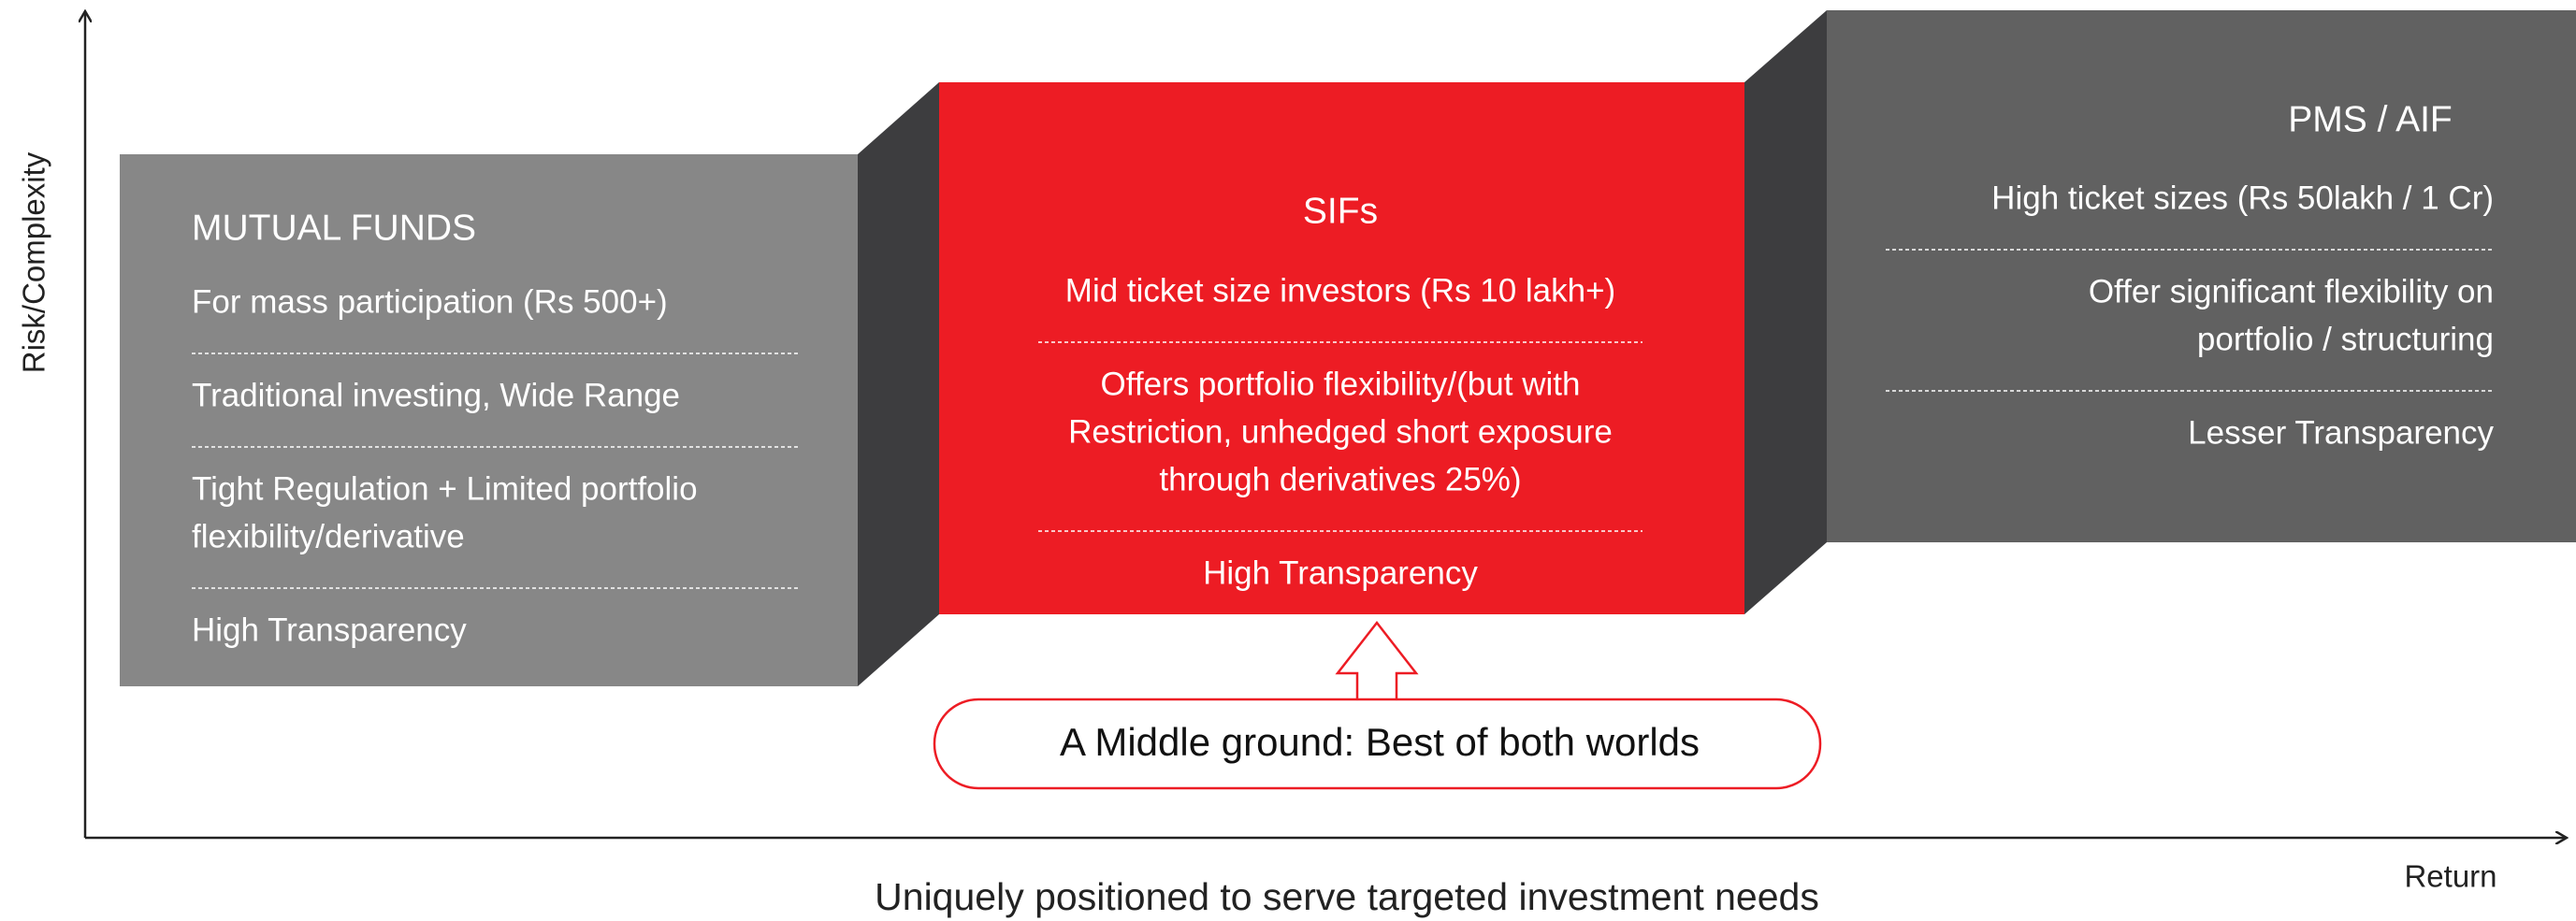 This screenshot has height=921, width=2576. I want to click on item-text: Offer significant flexibility on, so click(2291, 291).